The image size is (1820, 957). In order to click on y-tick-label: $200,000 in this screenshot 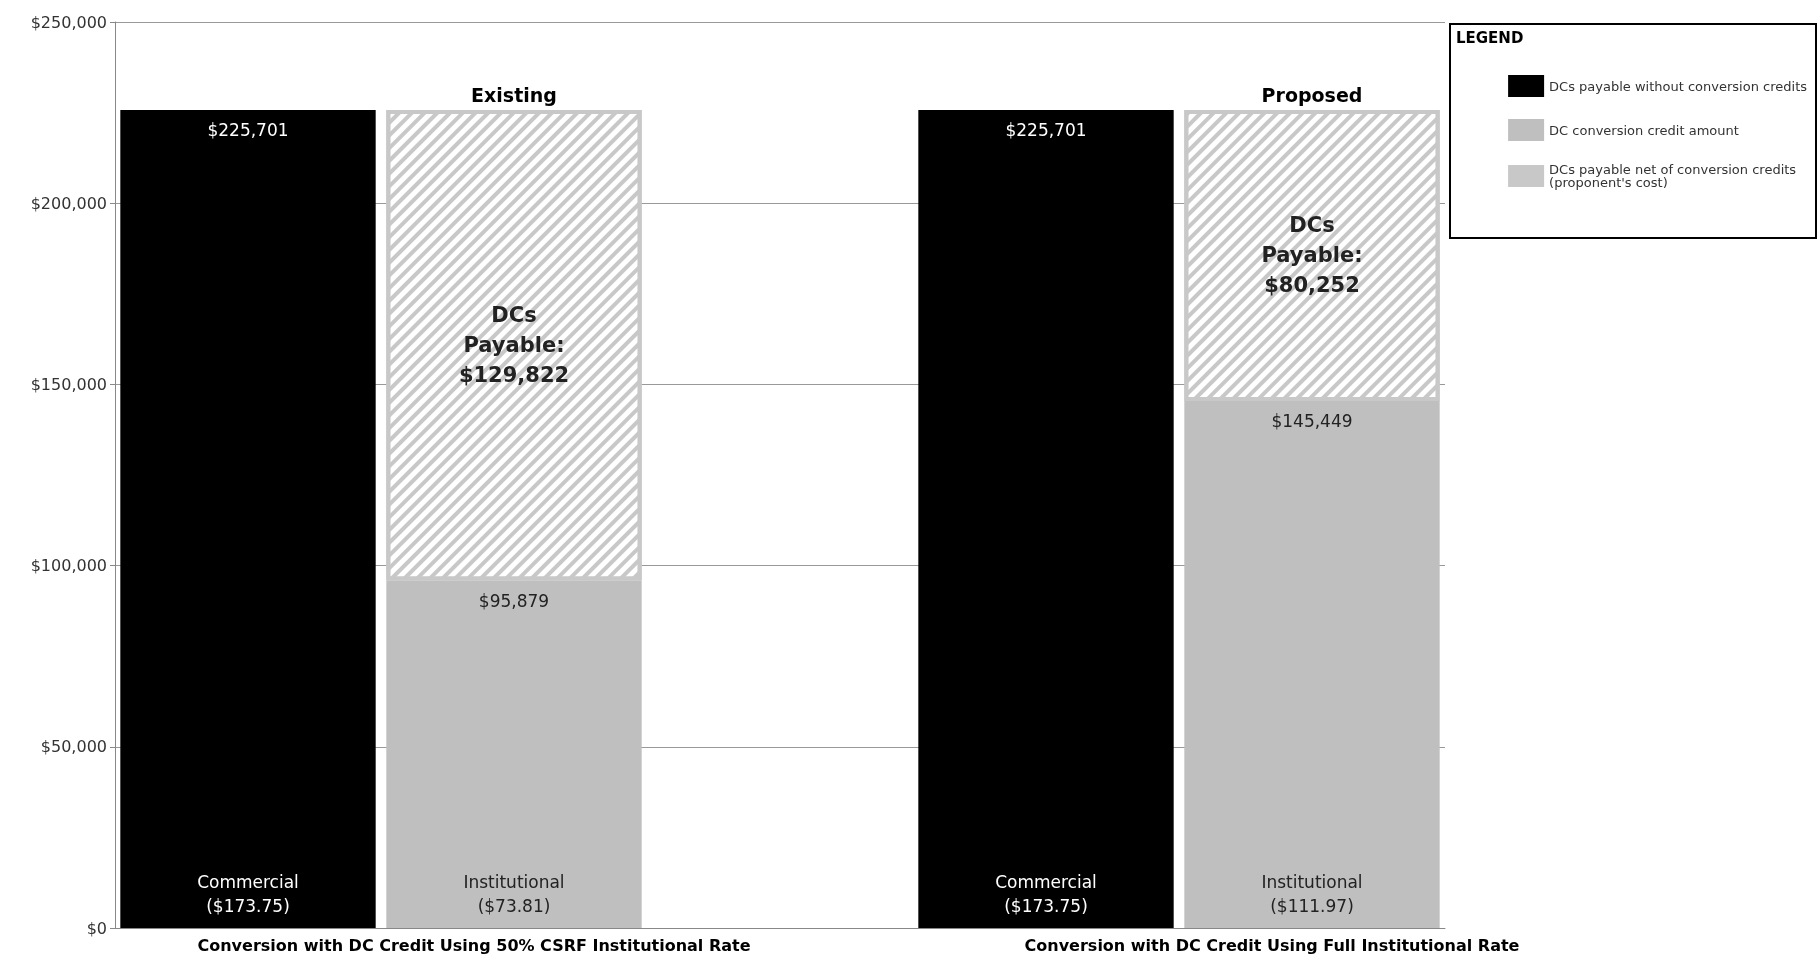, I will do `click(68, 203)`.